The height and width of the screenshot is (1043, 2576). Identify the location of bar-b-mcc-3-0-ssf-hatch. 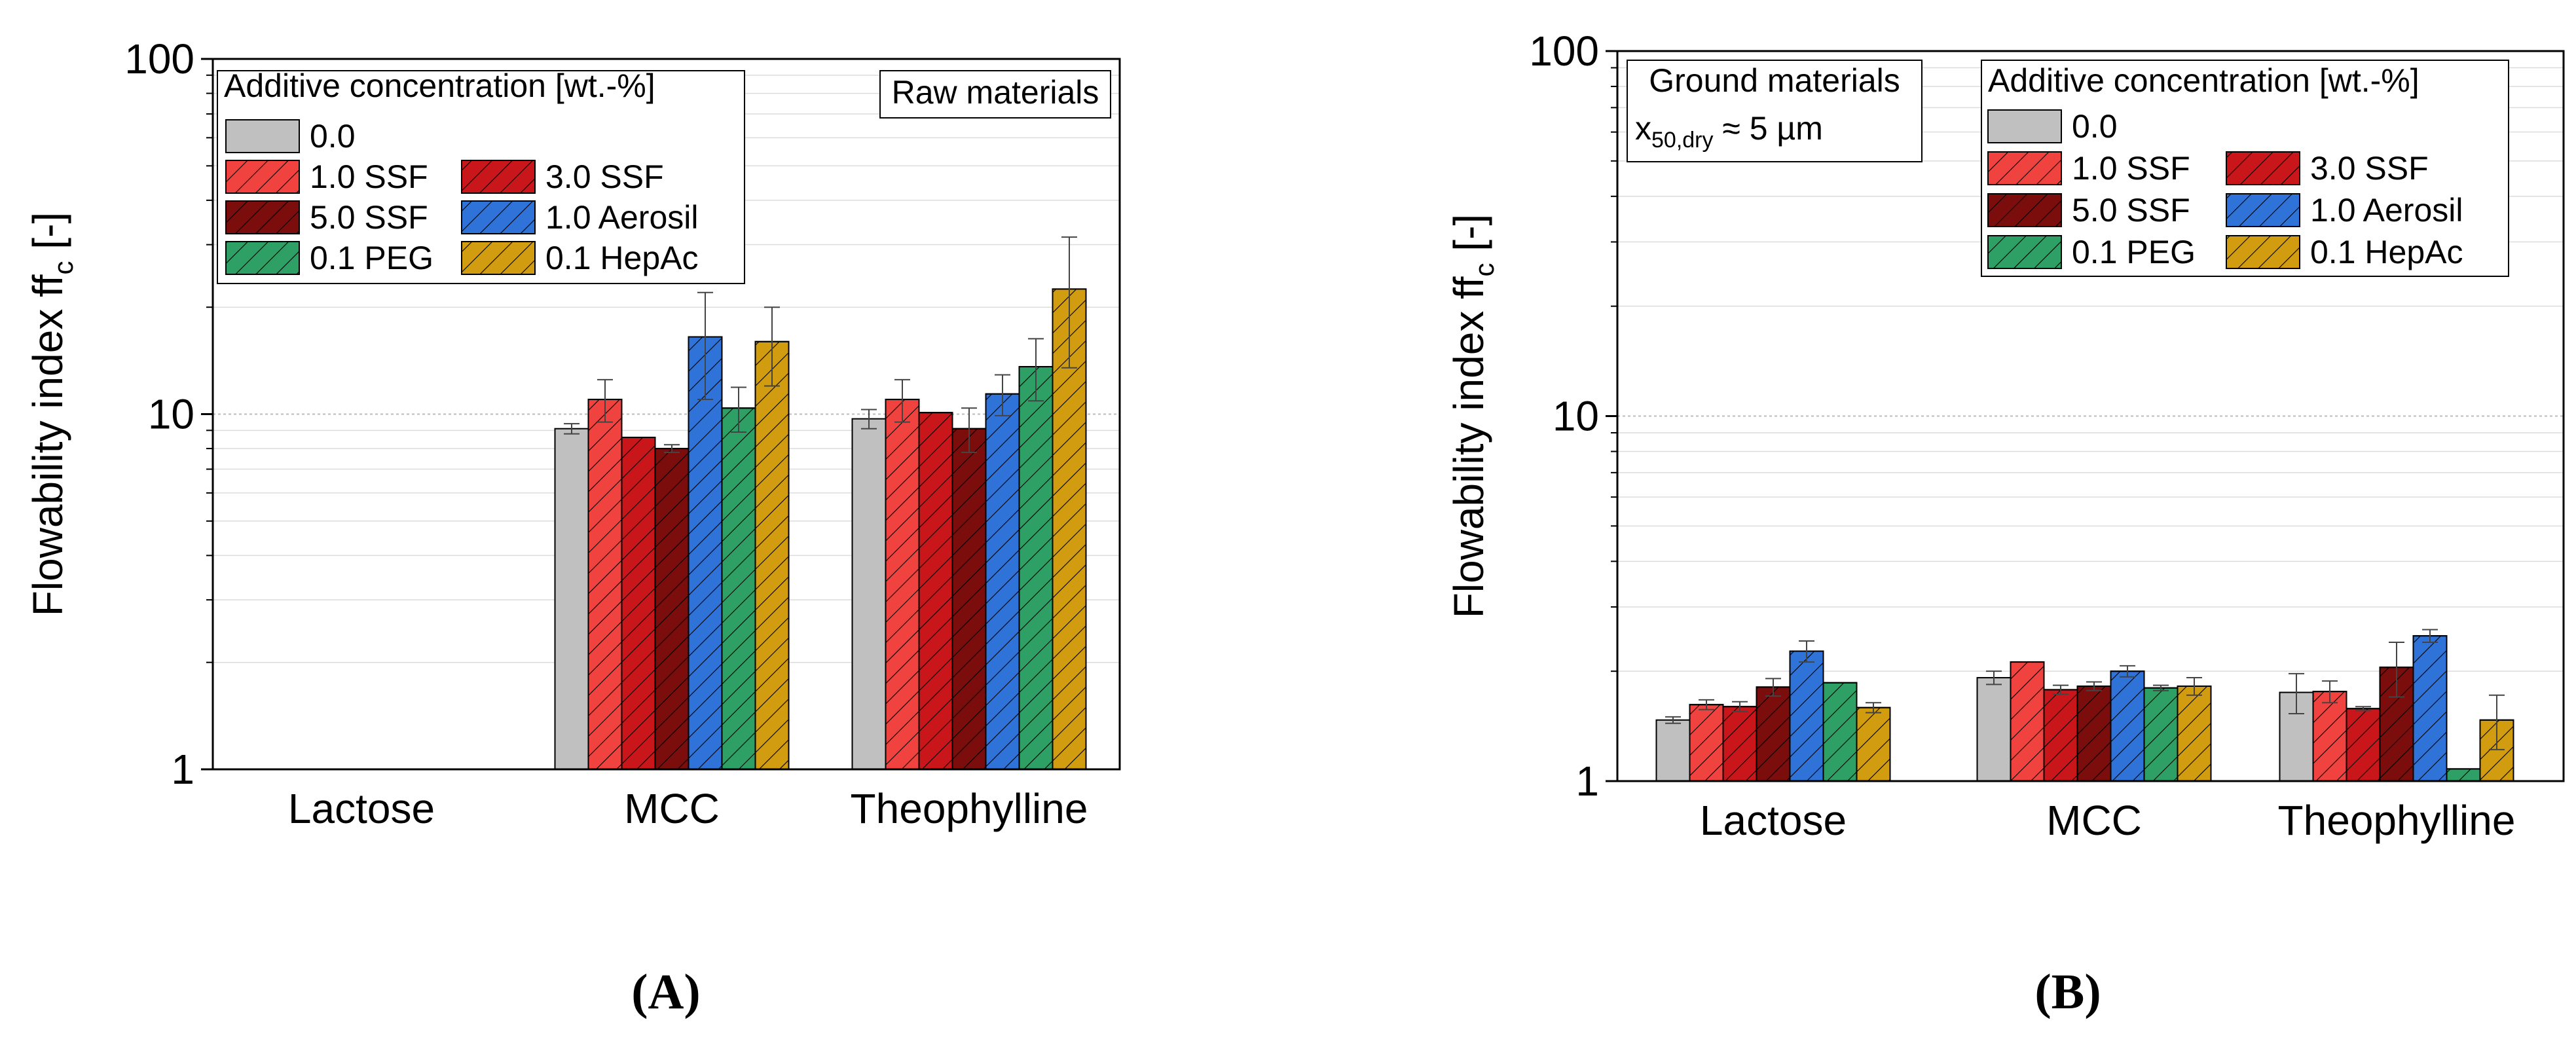
(2060, 735).